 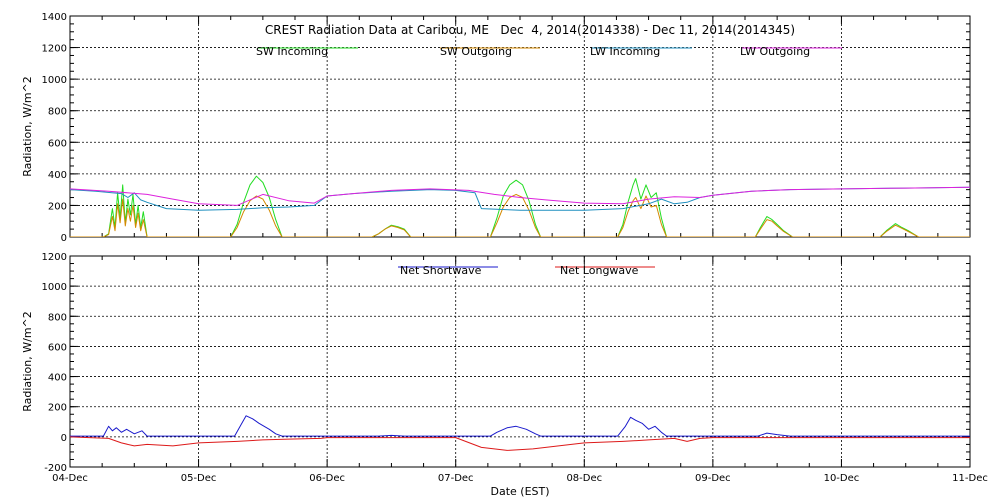 I want to click on x-tick-label: 06-Dec, so click(x=327, y=478).